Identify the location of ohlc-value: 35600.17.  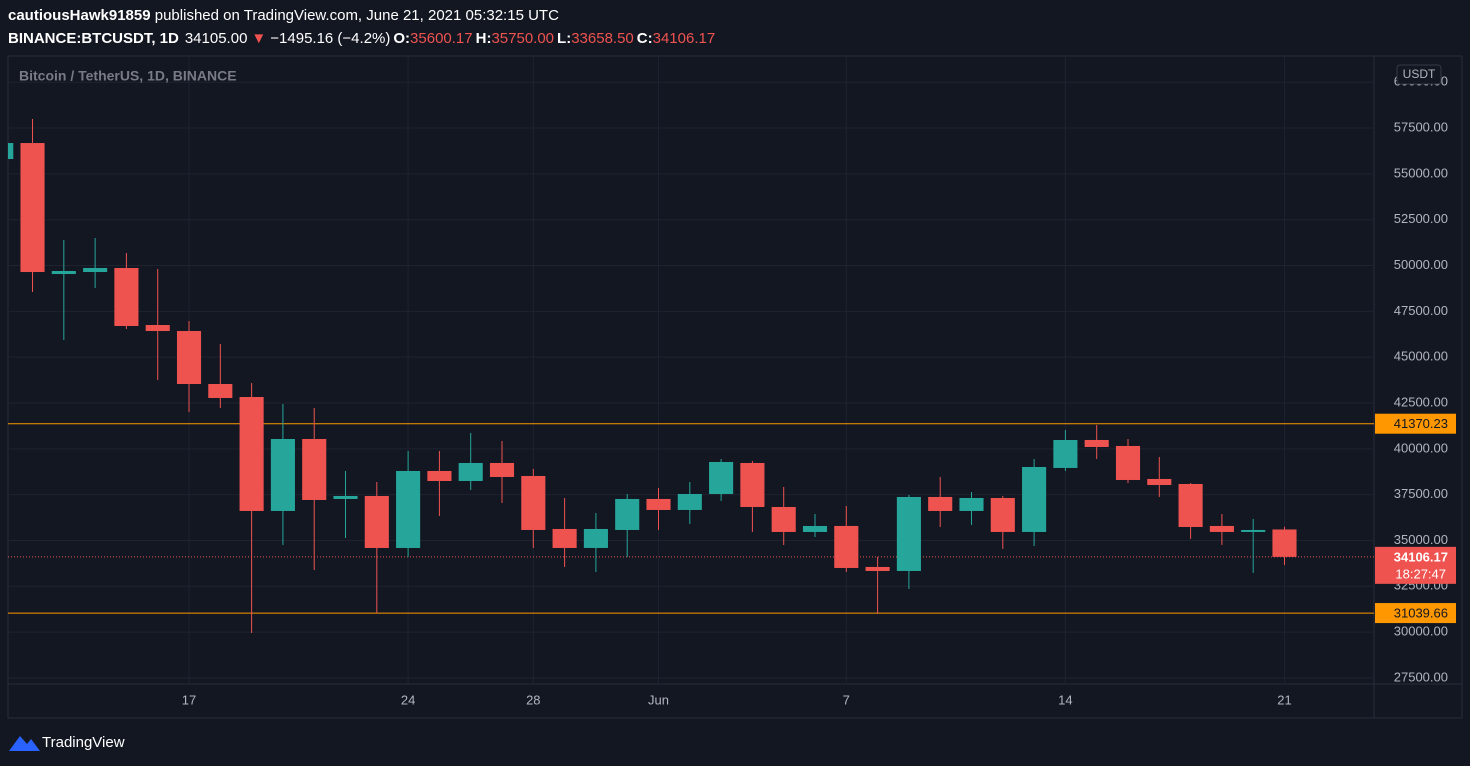
(441, 38).